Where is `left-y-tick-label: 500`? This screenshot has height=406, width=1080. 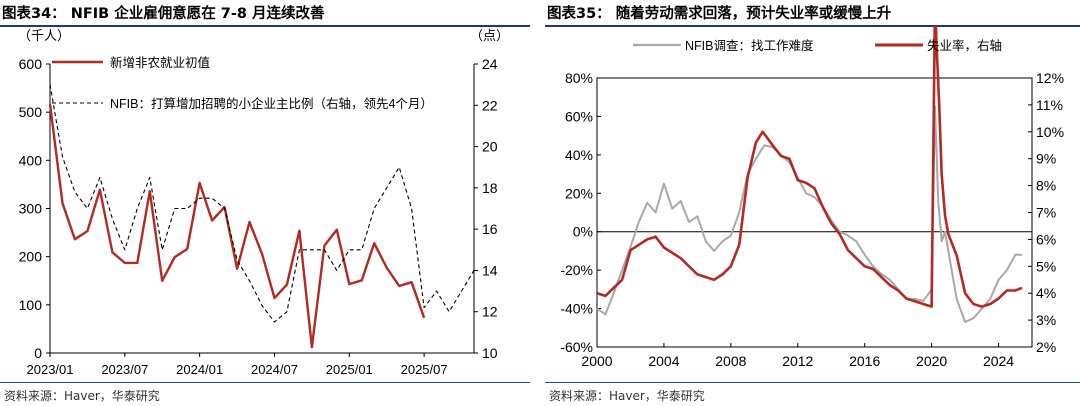
left-y-tick-label: 500 is located at coordinates (31, 112).